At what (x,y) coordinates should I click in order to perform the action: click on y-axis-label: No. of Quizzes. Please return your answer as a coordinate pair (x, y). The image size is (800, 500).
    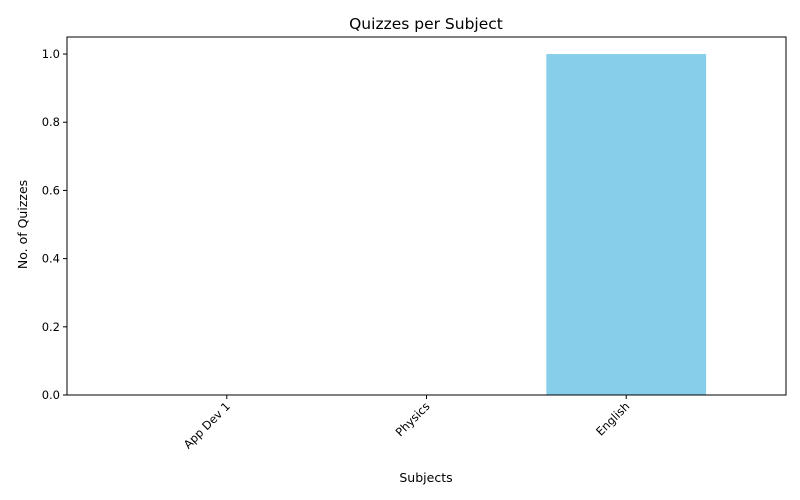
    Looking at the image, I should click on (22, 224).